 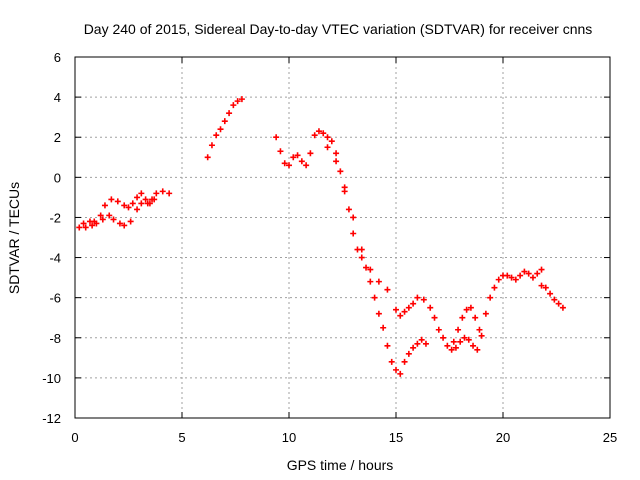 I want to click on y-tick-label: -6, so click(x=55, y=298).